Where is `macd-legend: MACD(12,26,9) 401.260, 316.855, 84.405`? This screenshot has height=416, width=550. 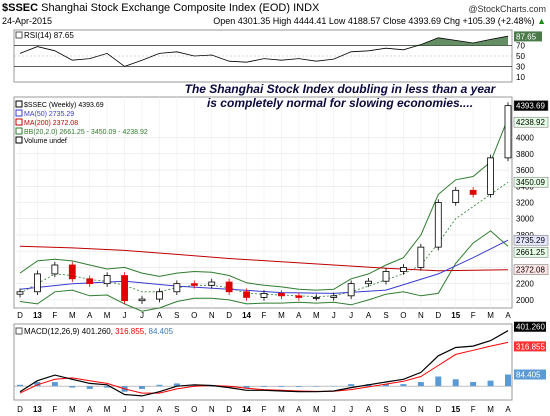
macd-legend: MACD(12,26,9) 401.260, 316.855, 84.405 is located at coordinates (99, 331).